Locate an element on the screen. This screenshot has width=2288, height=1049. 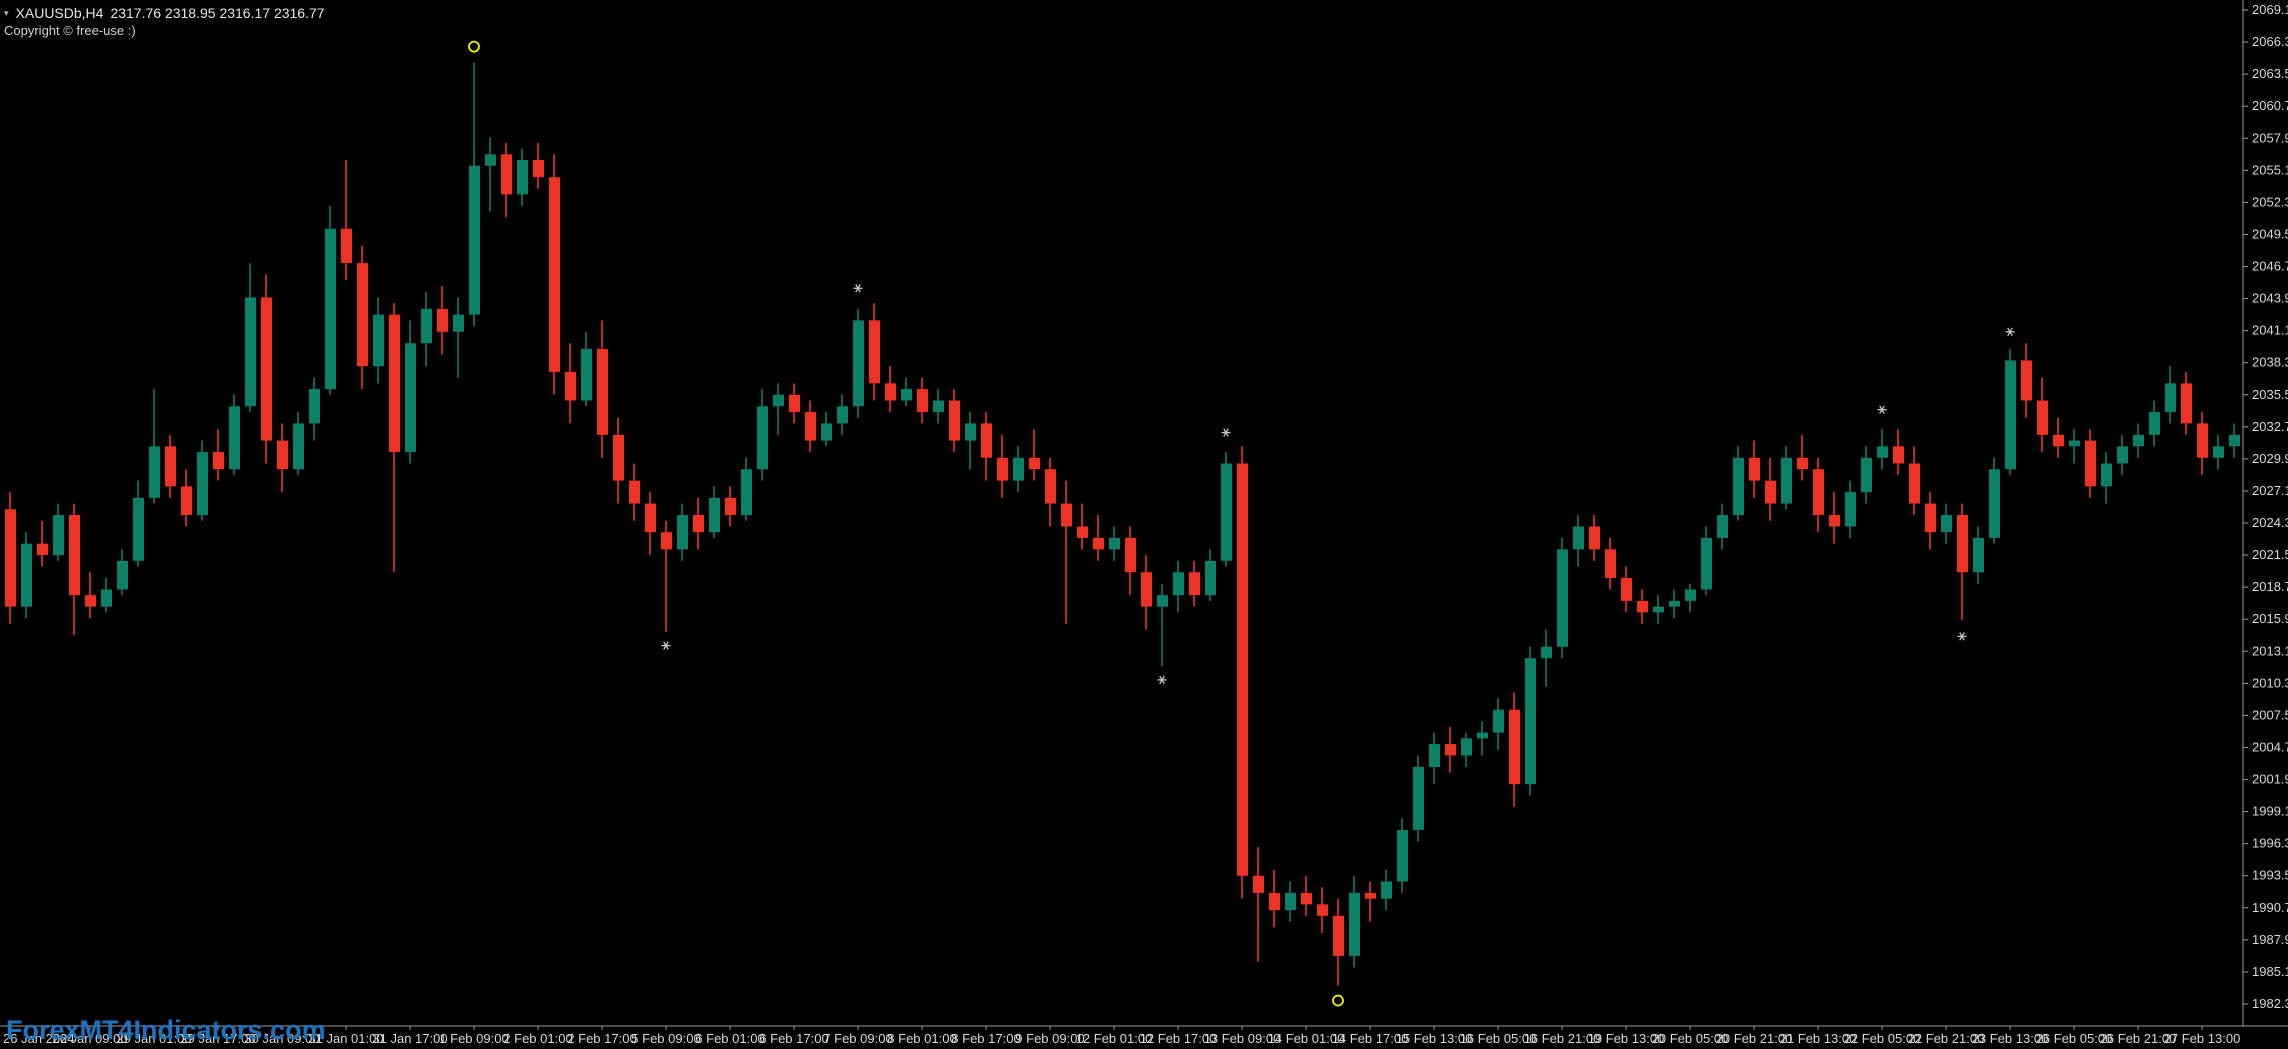
time-axis-label: 9 Feb 09:00 is located at coordinates (1049, 1038).